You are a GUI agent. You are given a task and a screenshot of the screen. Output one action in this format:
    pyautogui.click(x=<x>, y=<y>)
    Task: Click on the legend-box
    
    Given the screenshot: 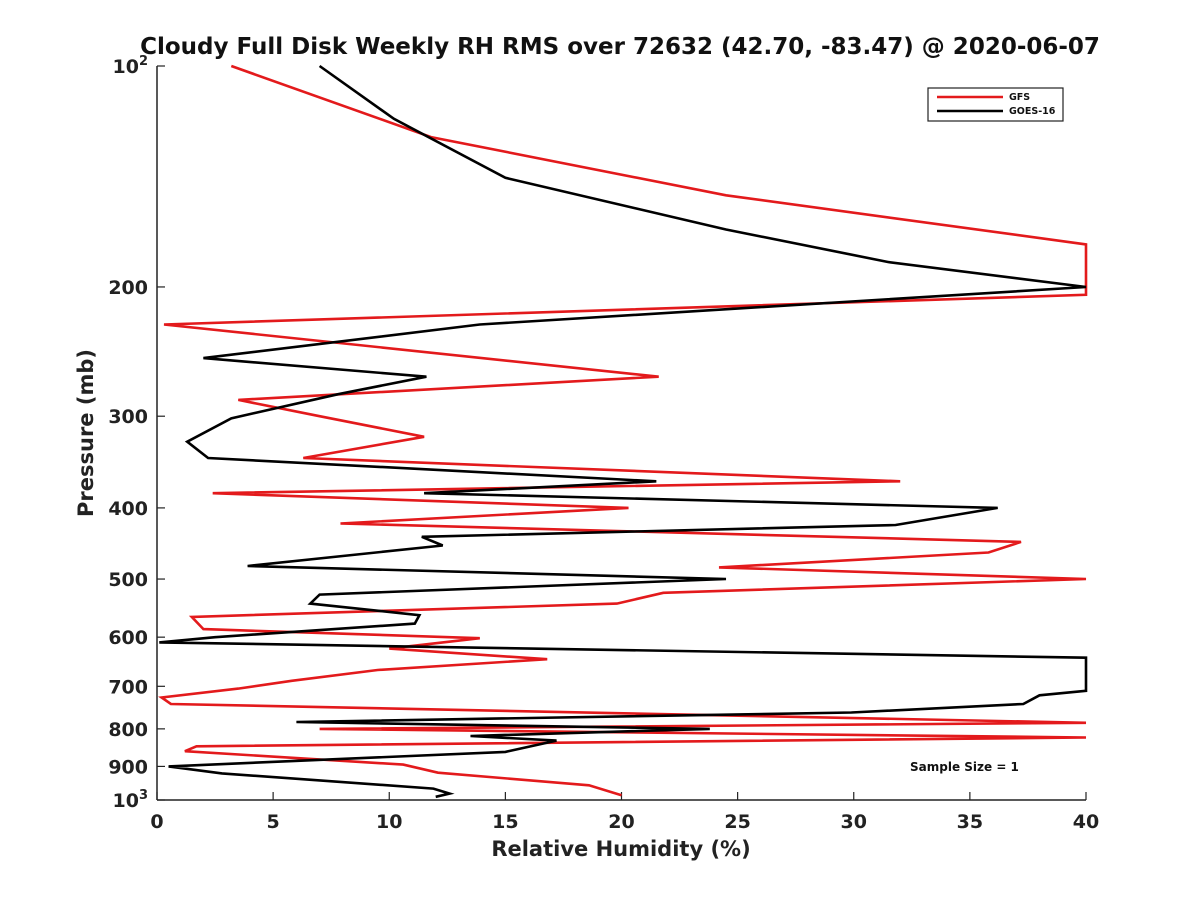 What is the action you would take?
    pyautogui.click(x=995, y=104)
    